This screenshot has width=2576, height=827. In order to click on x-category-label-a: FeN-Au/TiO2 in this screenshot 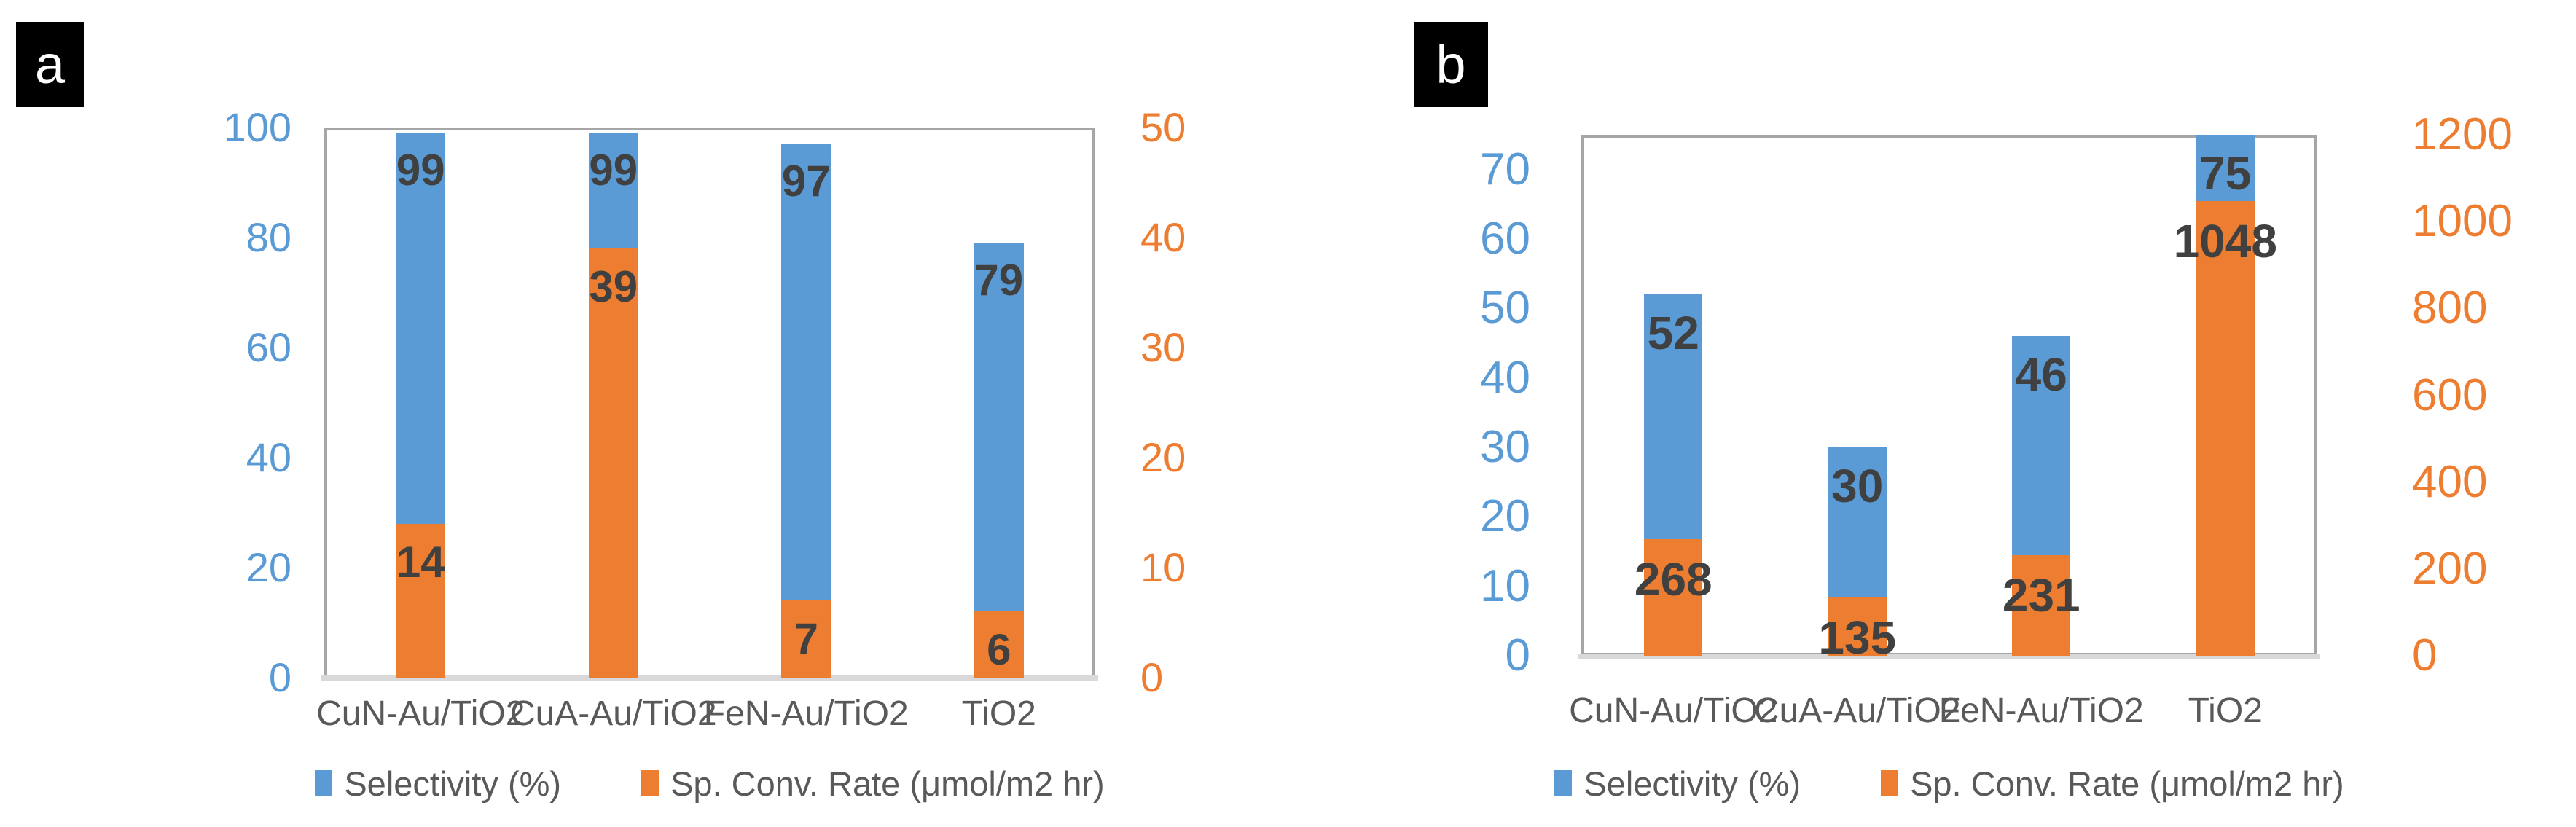, I will do `click(806, 713)`.